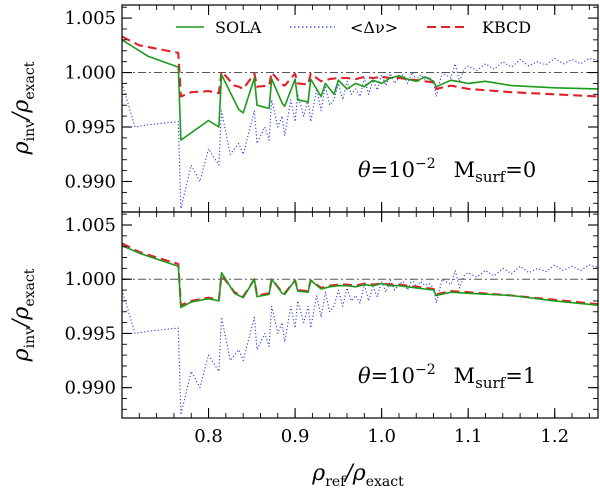 The width and height of the screenshot is (600, 495). What do you see at coordinates (554, 436) in the screenshot?
I see `bottom-xtick-label: 1.2` at bounding box center [554, 436].